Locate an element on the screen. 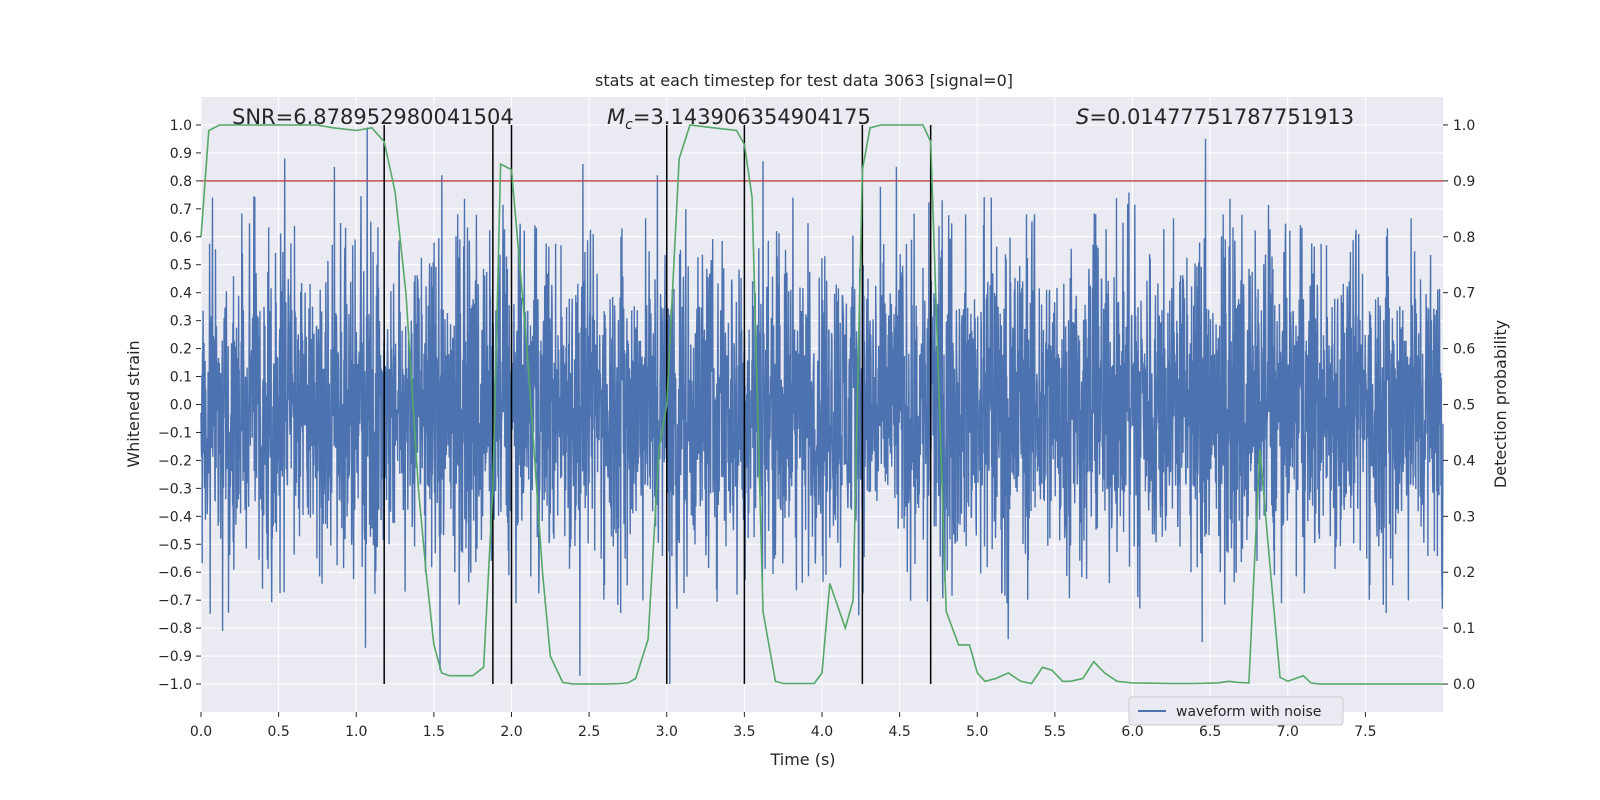 This screenshot has height=800, width=1600. snr-prefix: SNR= is located at coordinates (262, 117).